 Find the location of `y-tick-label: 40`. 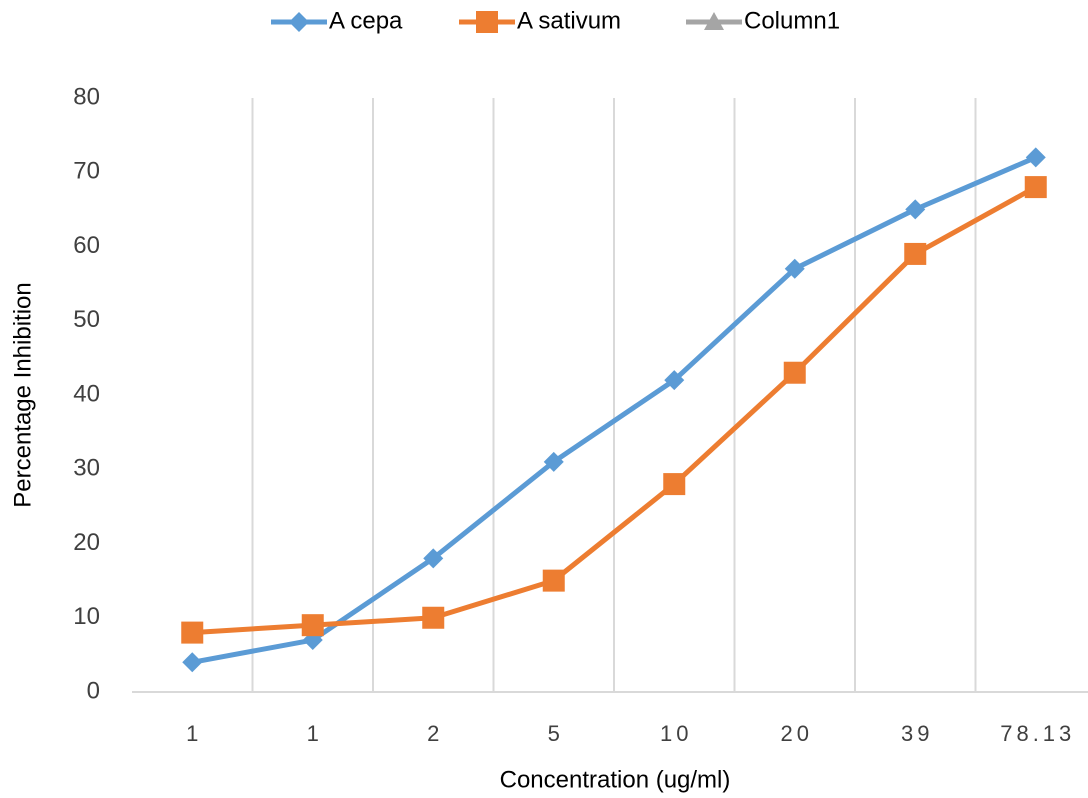

y-tick-label: 40 is located at coordinates (86, 393).